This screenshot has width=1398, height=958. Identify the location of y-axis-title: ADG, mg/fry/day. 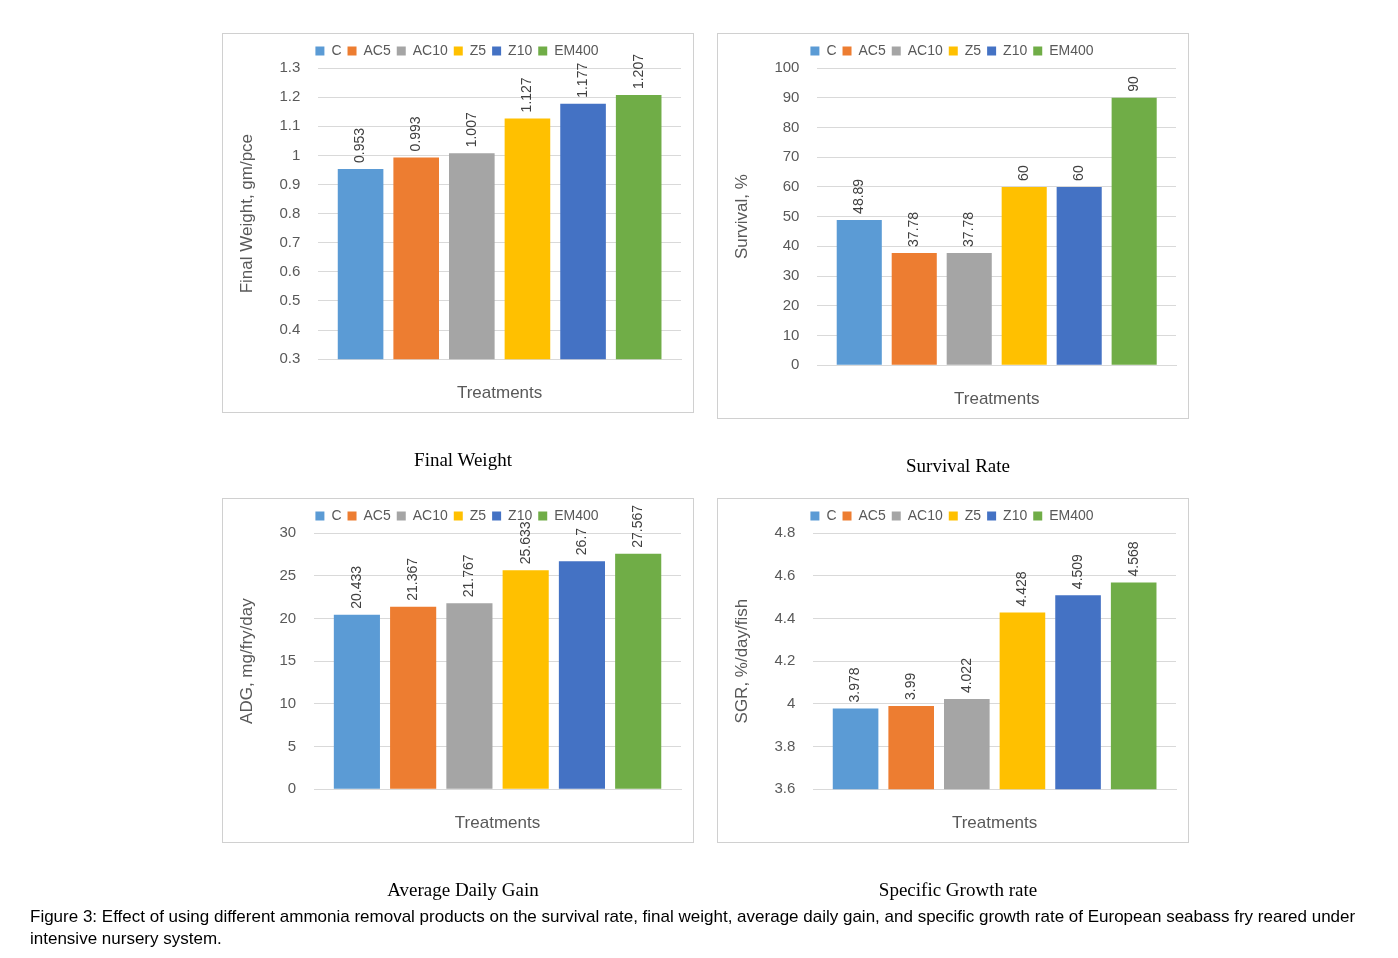
(246, 660).